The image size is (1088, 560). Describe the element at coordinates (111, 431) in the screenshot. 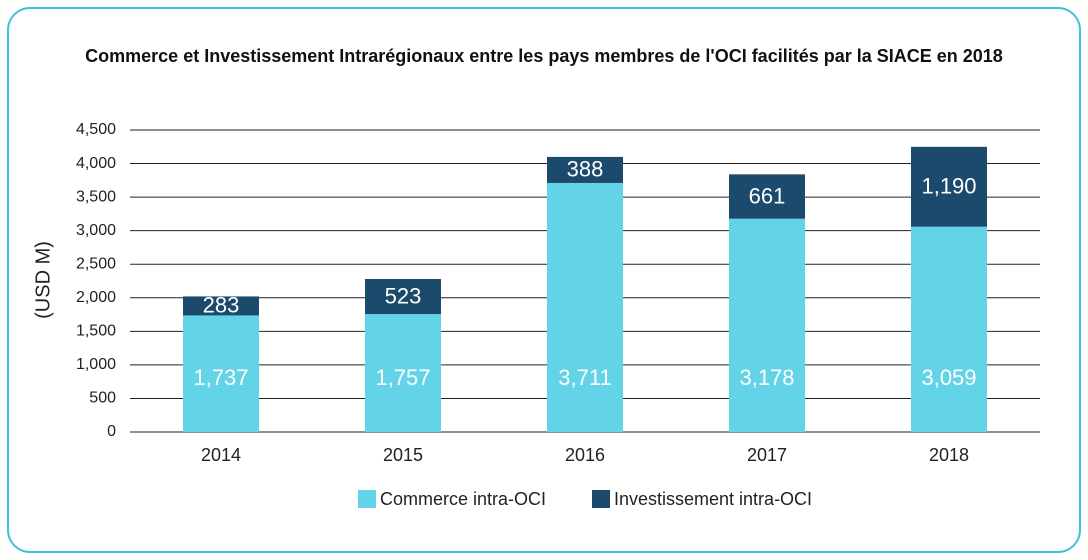

I see `y-tick-label: 0` at that location.